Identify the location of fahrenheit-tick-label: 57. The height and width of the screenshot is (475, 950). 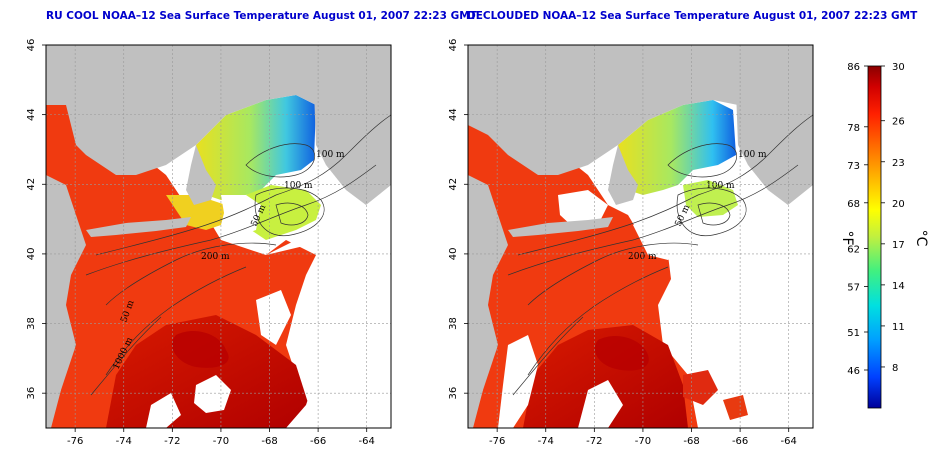
(853, 287).